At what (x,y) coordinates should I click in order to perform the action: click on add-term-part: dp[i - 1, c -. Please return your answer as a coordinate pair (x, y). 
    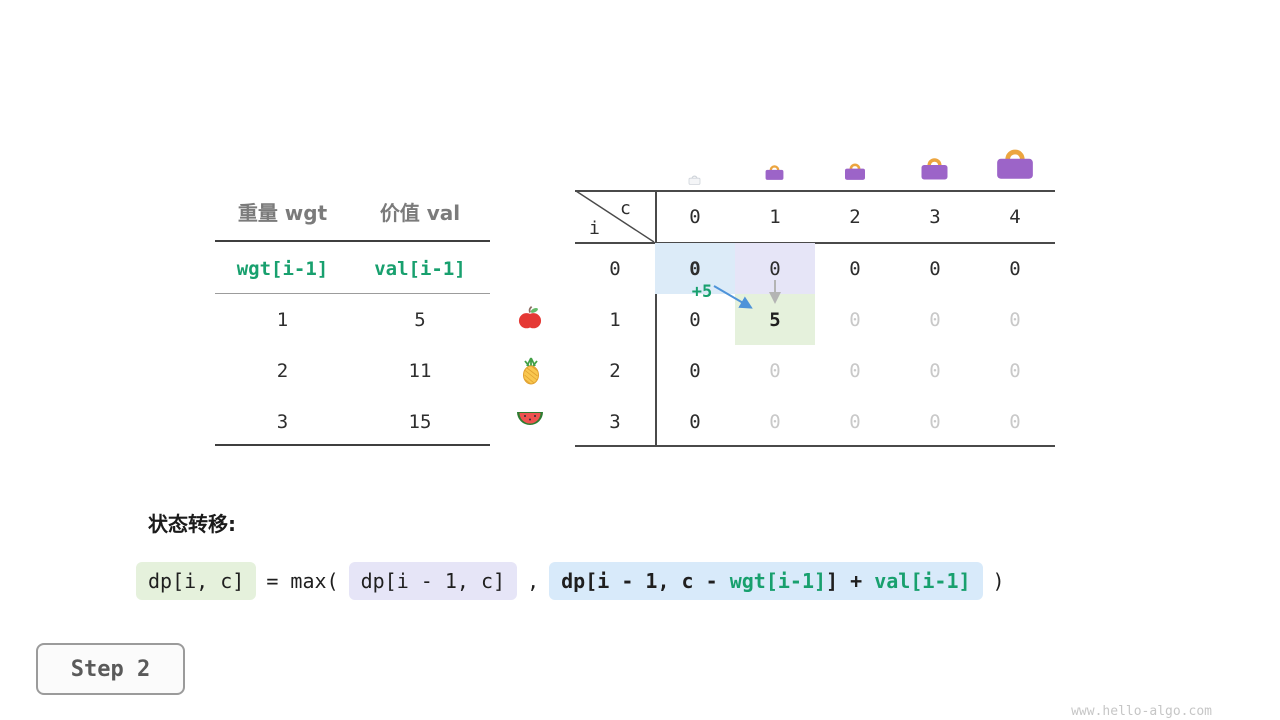
    Looking at the image, I should click on (645, 581).